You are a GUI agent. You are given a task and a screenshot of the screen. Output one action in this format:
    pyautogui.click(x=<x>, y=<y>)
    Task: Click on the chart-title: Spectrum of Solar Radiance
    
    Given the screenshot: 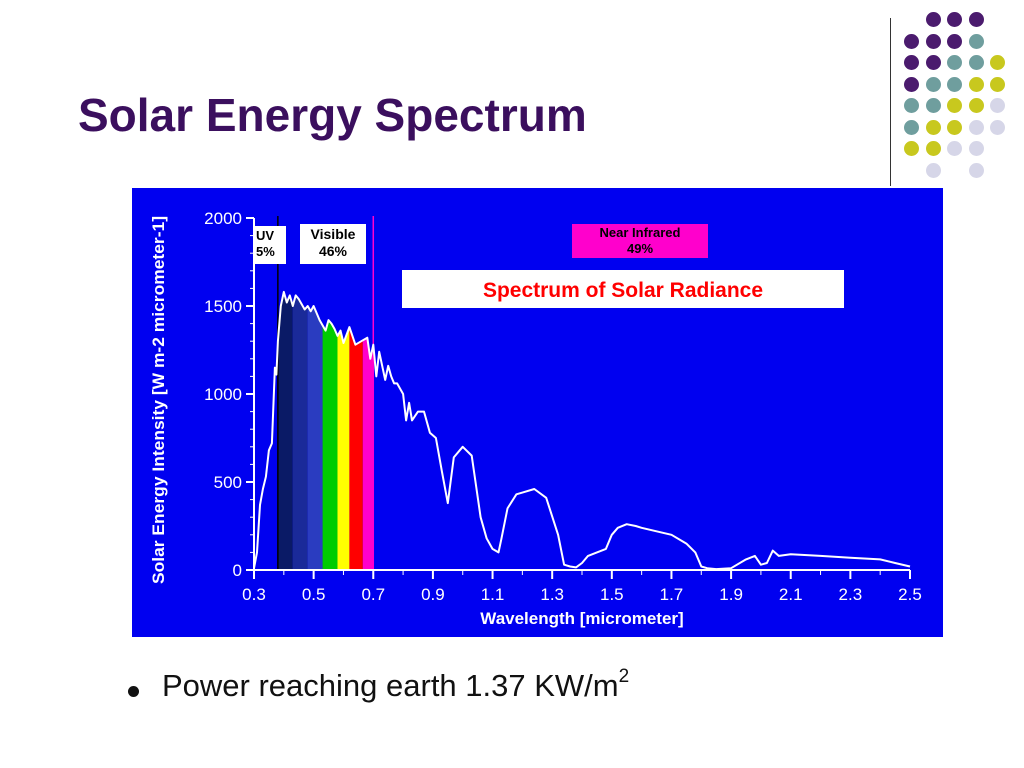 What is the action you would take?
    pyautogui.click(x=623, y=290)
    